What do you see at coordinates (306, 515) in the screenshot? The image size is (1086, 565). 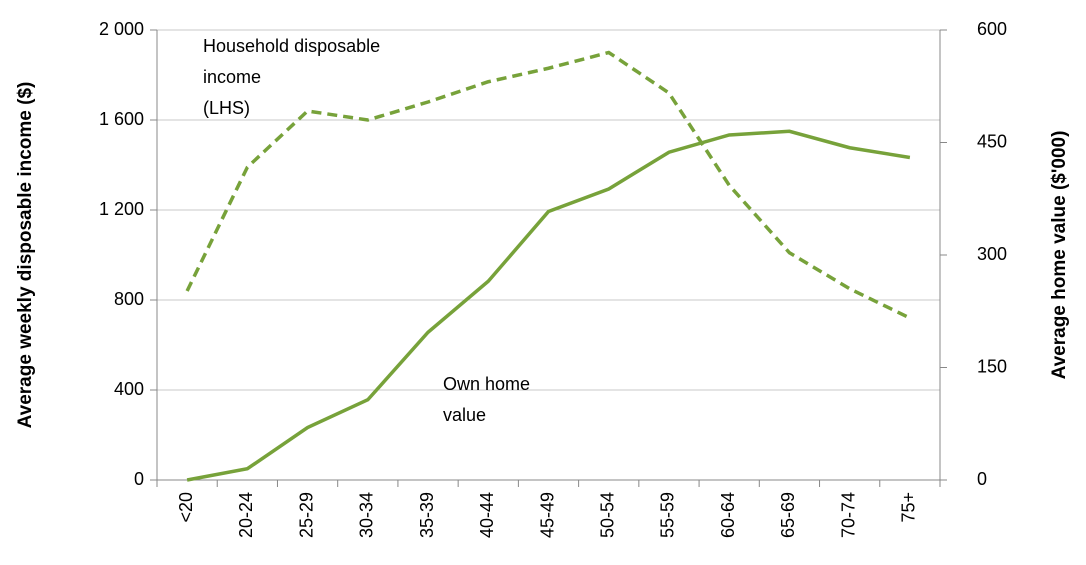 I see `x-tick-label: 25-29` at bounding box center [306, 515].